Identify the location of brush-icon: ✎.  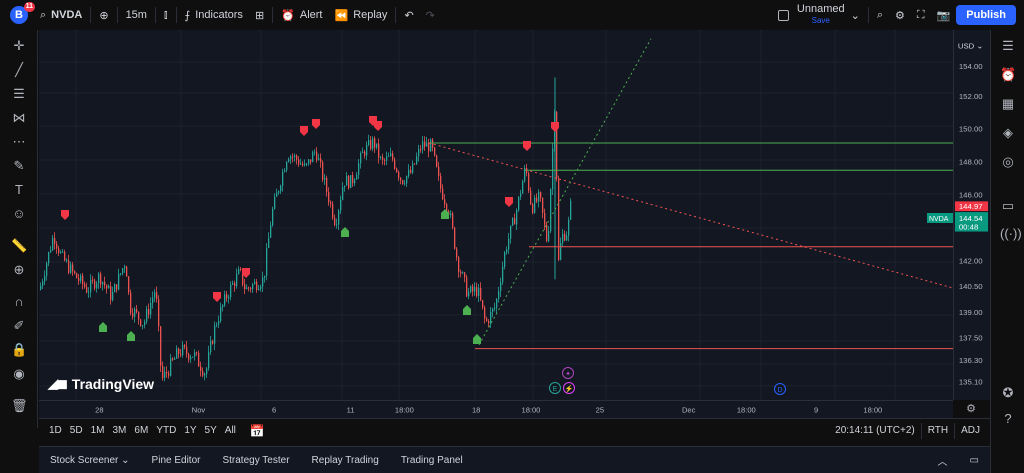
(19, 165).